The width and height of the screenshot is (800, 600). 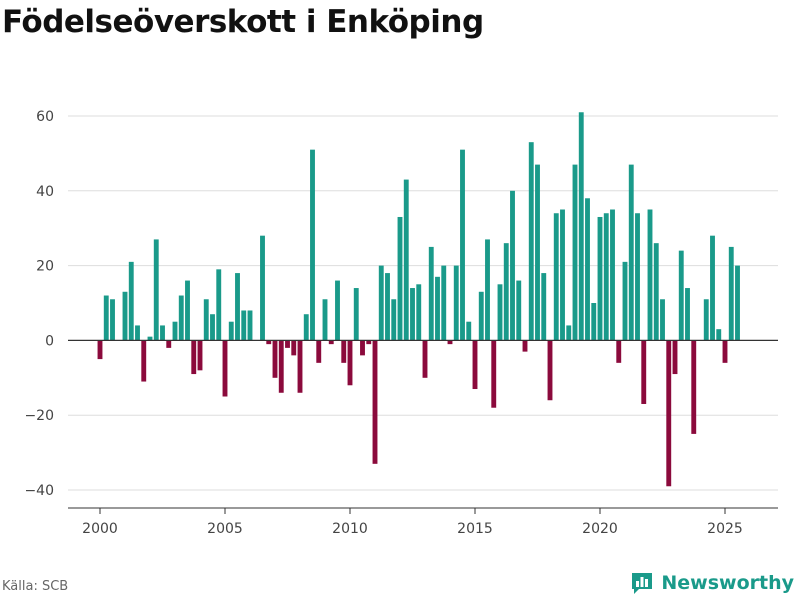 I want to click on newsworthy-logo-text: Newsworthy, so click(x=727, y=583).